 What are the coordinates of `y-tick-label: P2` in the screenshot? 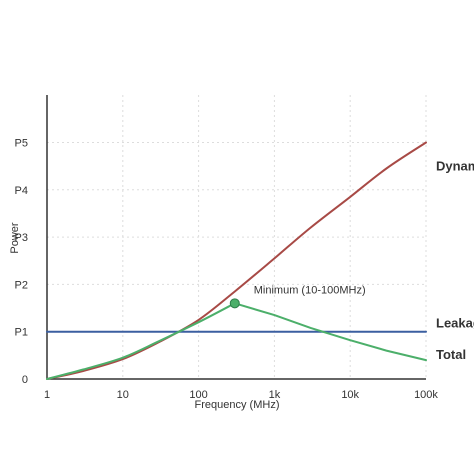 It's located at (21, 285).